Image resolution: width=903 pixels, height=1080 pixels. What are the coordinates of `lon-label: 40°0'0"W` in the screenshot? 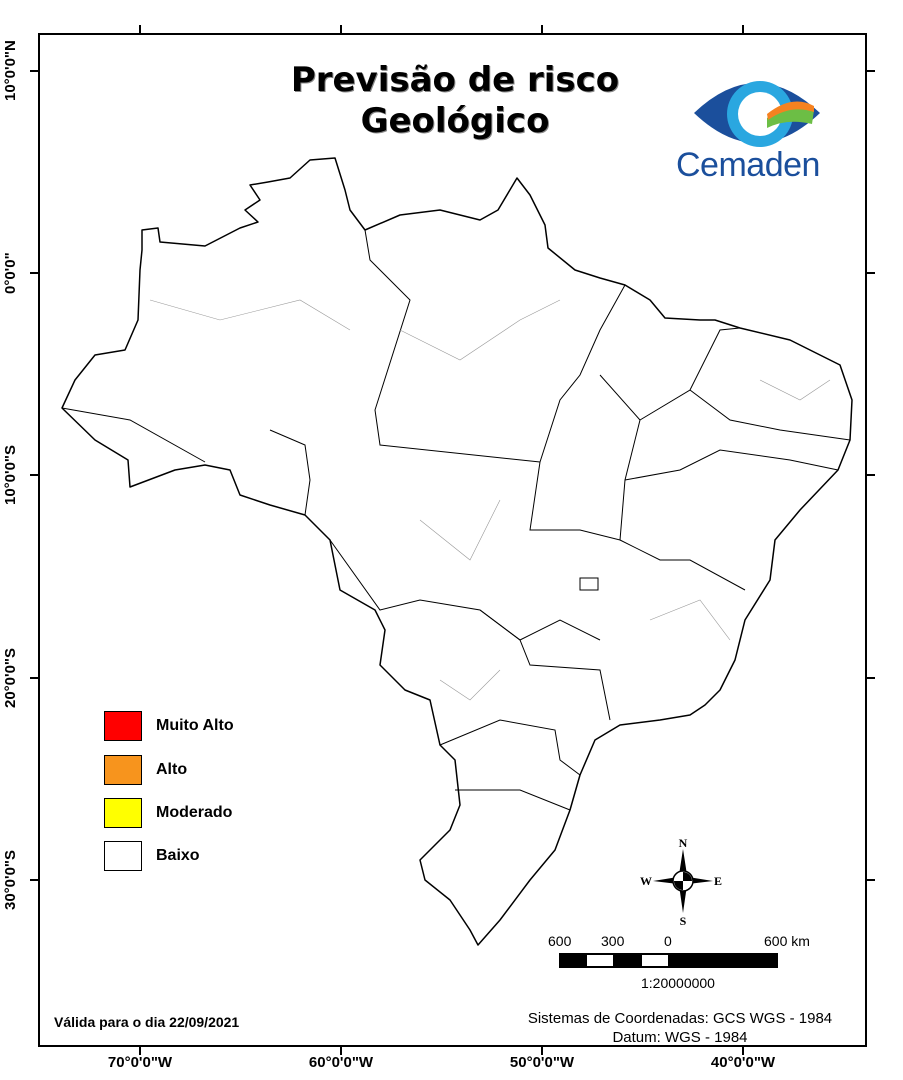 It's located at (743, 1062).